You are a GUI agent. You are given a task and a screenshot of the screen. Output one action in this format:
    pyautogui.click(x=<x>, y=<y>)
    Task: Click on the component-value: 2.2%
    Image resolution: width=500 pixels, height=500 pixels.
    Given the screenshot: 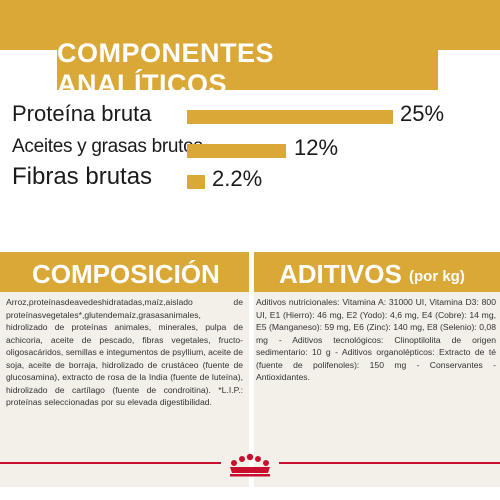 What is the action you would take?
    pyautogui.click(x=237, y=178)
    